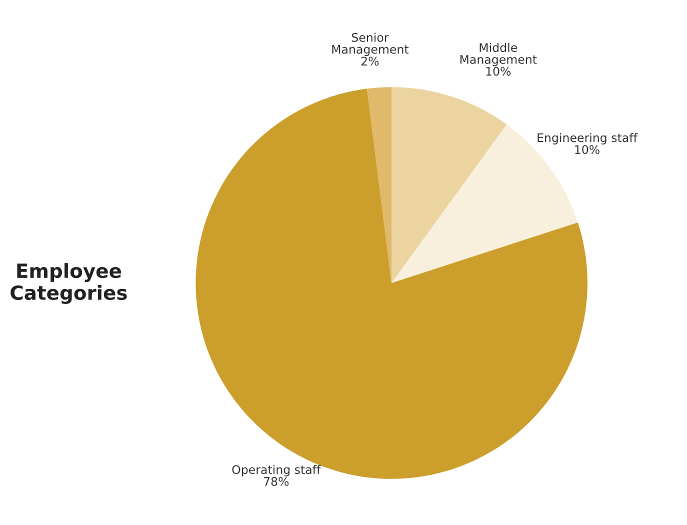 The width and height of the screenshot is (687, 525). I want to click on text: Employee Categories, so click(68, 283).